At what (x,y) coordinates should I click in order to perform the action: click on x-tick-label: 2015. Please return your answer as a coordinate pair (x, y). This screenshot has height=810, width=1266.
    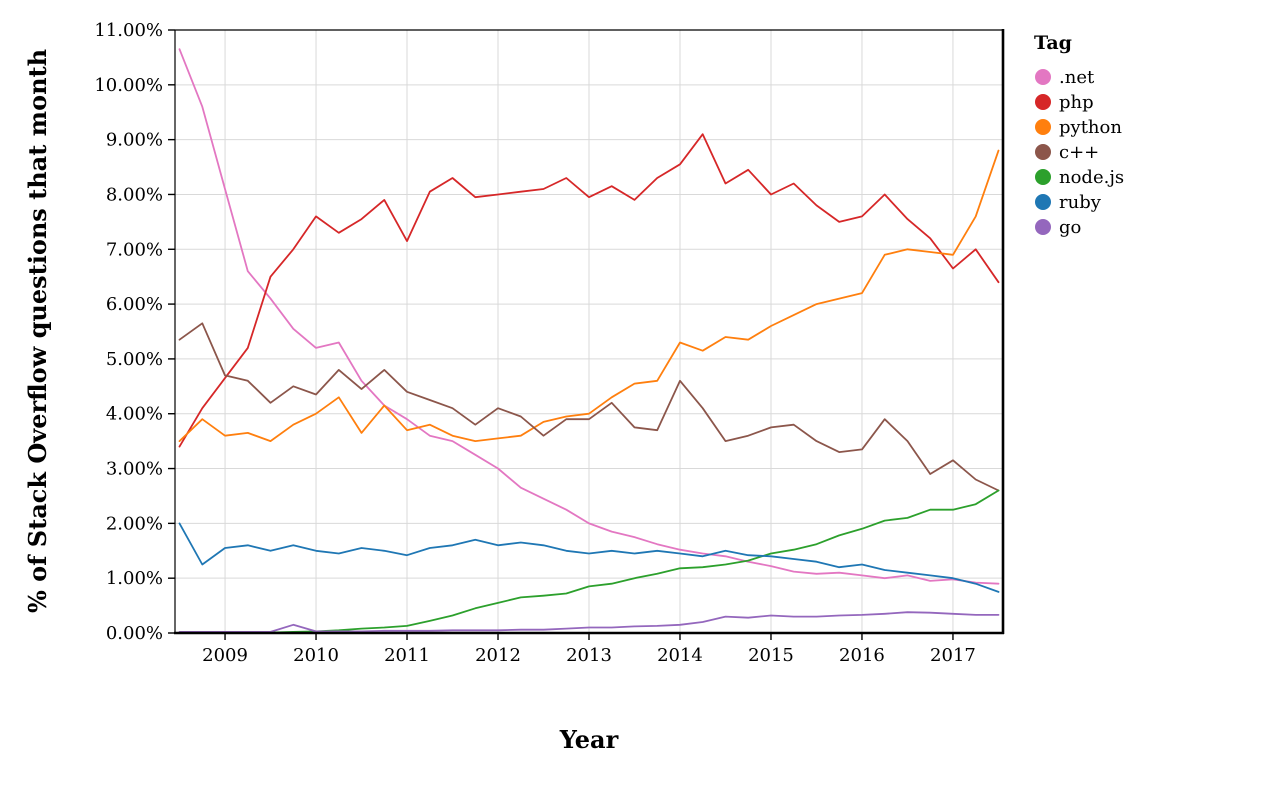
    Looking at the image, I should click on (771, 655).